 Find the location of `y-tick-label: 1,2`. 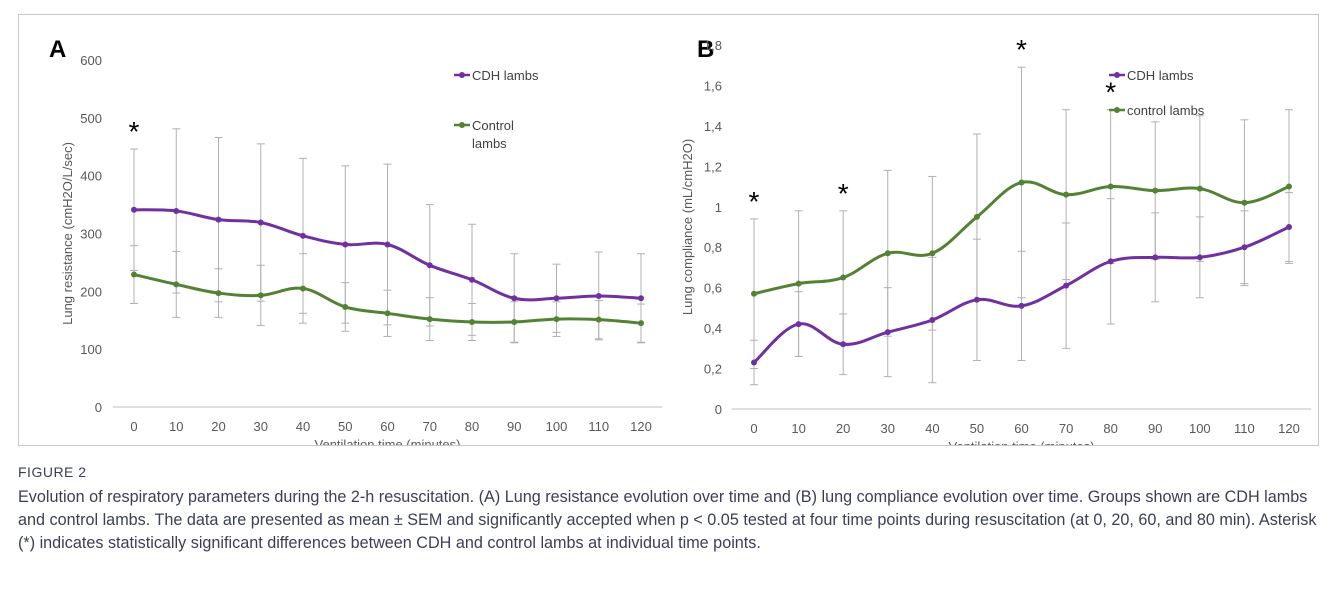

y-tick-label: 1,2 is located at coordinates (713, 166).